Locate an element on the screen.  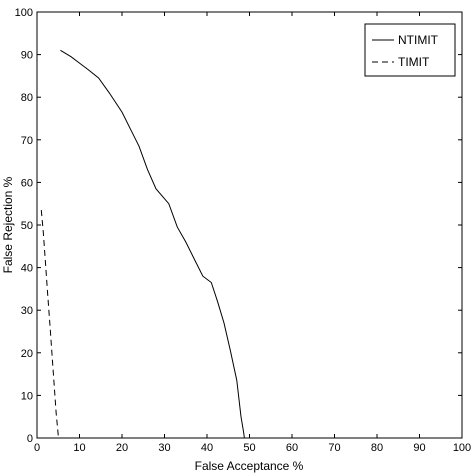
x-tick-label: 100 is located at coordinates (462, 448).